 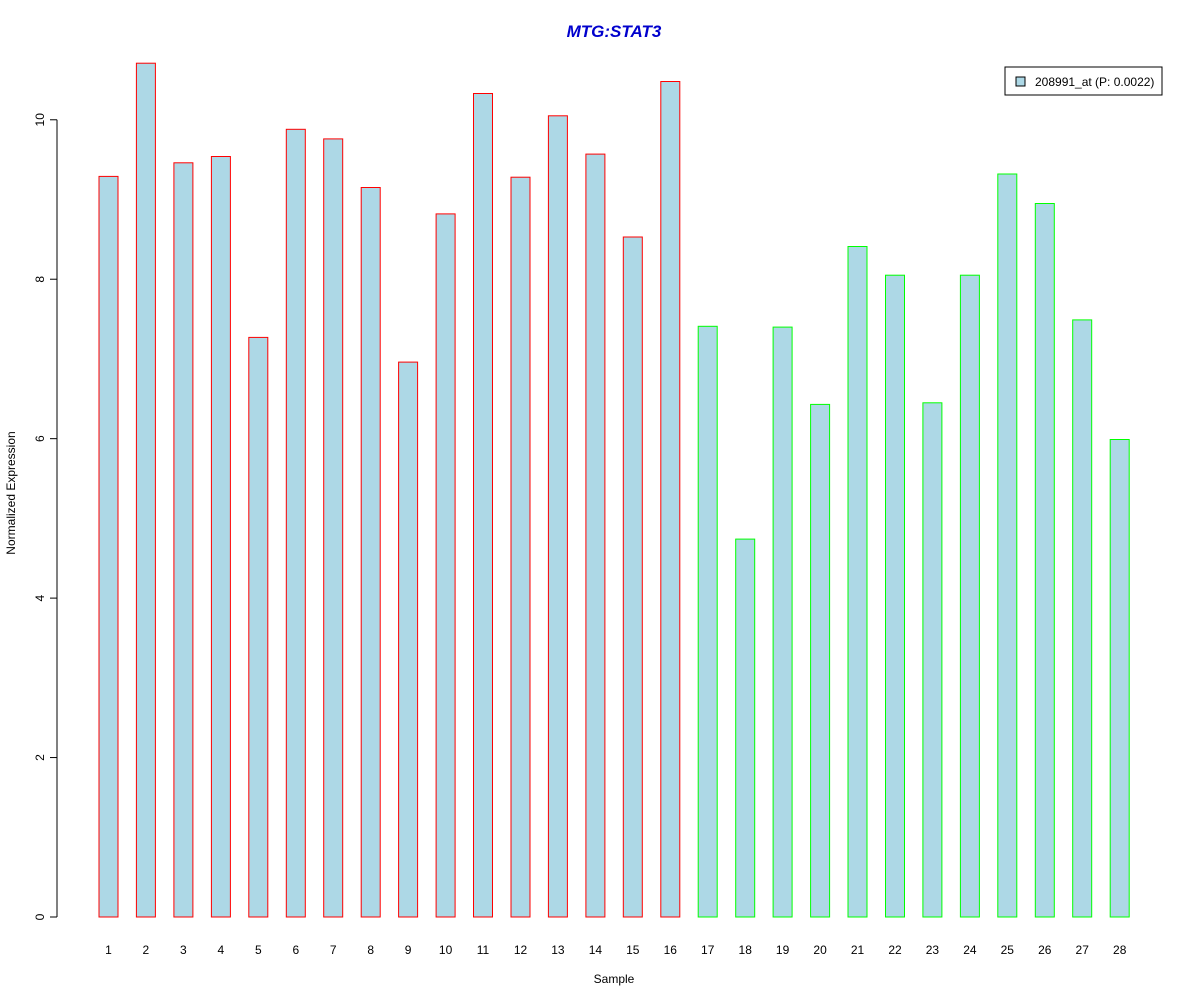 What do you see at coordinates (408, 950) in the screenshot?
I see `x-tick-label: 9` at bounding box center [408, 950].